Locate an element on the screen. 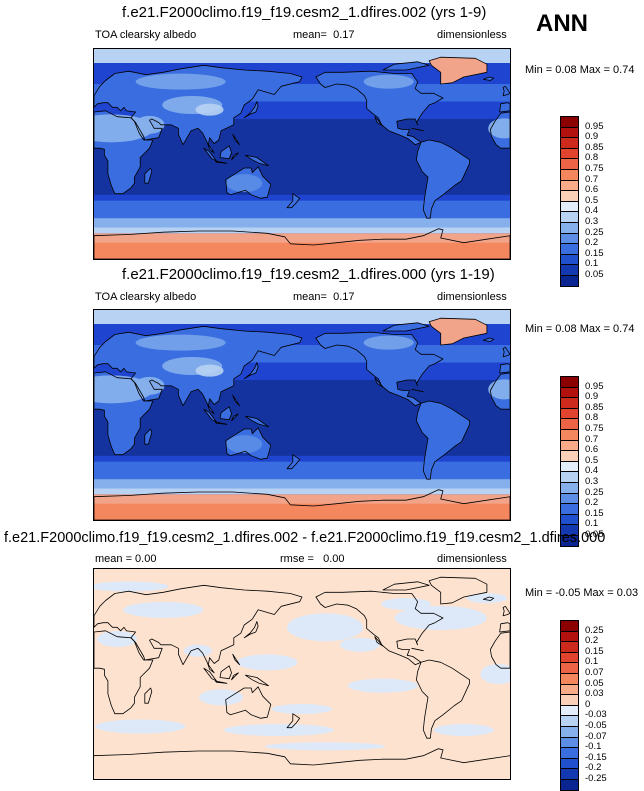 The height and width of the screenshot is (791, 644). colorbar-tick-label: 0.8 is located at coordinates (592, 418).